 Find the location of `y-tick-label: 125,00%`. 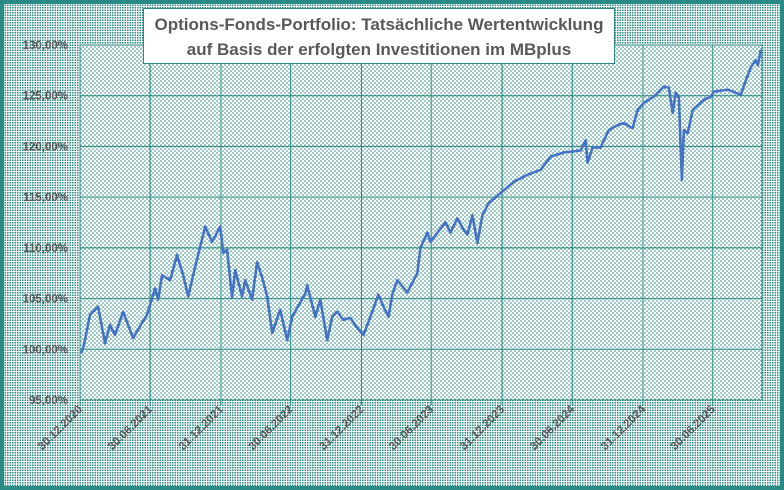

y-tick-label: 125,00% is located at coordinates (45, 97).